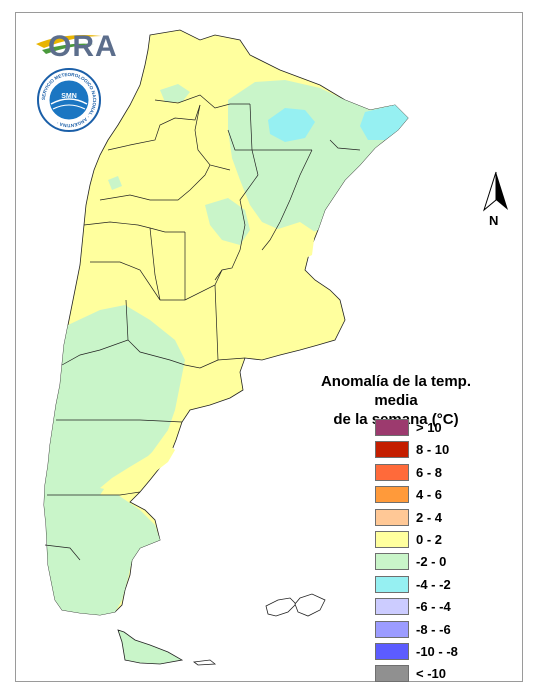 Image resolution: width=538 pixels, height=696 pixels. Describe the element at coordinates (69, 44) in the screenshot. I see `ora-logo-swoosh` at that location.